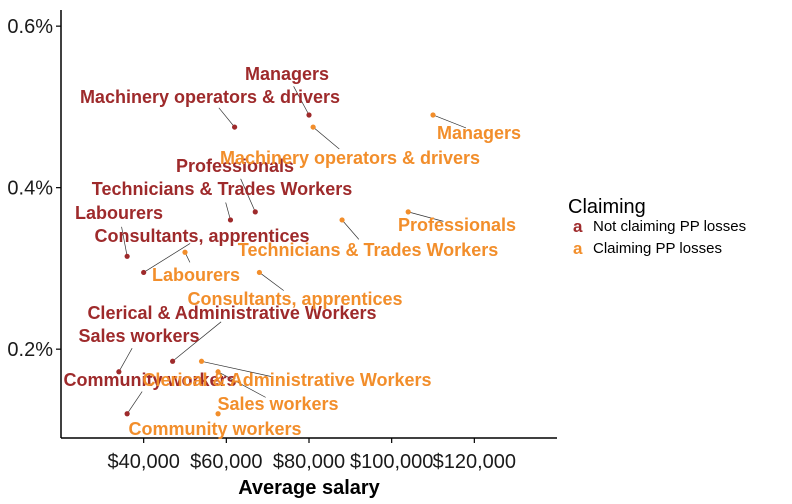 This screenshot has height=504, width=792. I want to click on y-axis-ticks: 0.2% 0.4% 0.6%, so click(34, 188).